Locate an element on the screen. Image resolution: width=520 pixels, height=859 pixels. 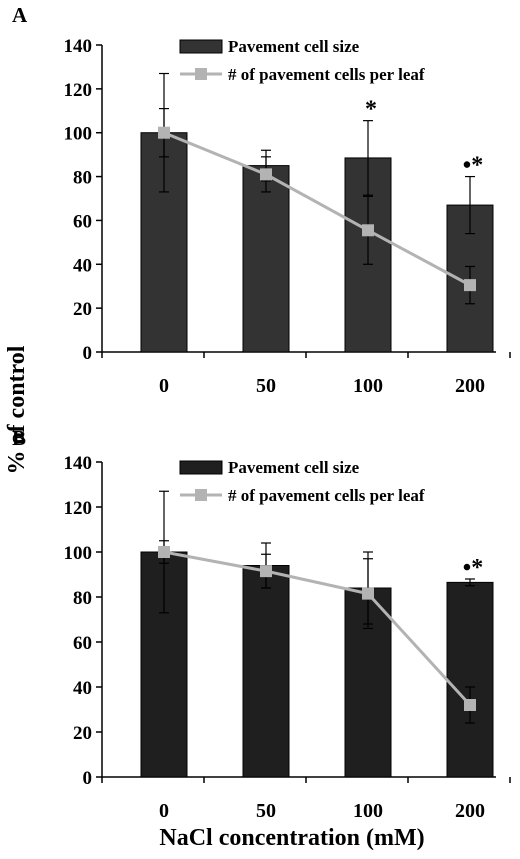
panel-label: A is located at coordinates (20, 15).